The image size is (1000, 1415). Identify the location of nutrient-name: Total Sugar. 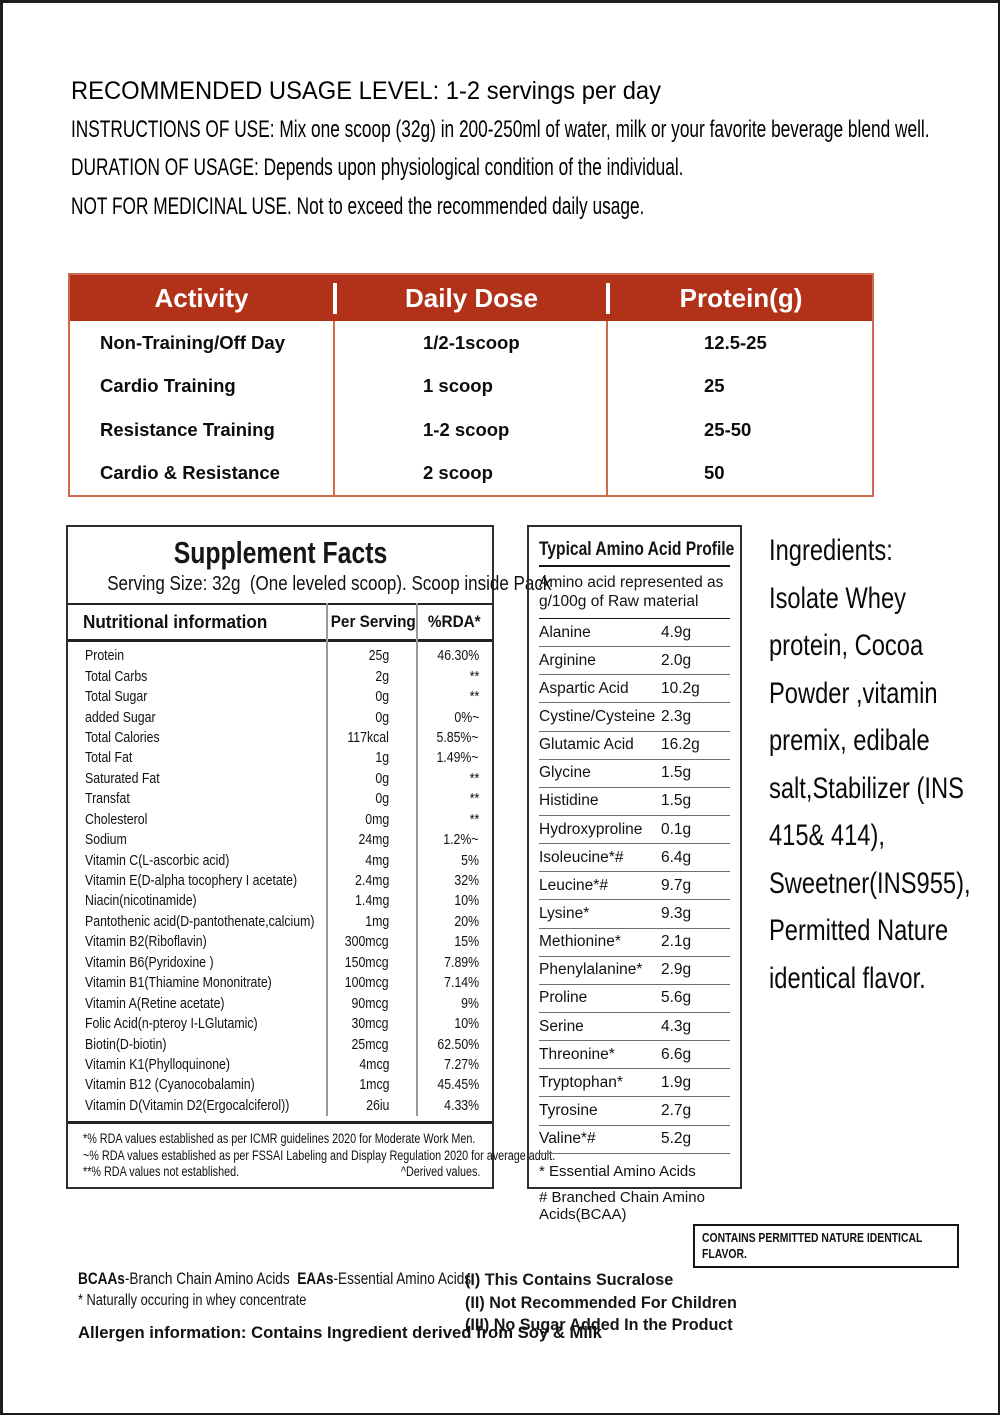
(197, 697).